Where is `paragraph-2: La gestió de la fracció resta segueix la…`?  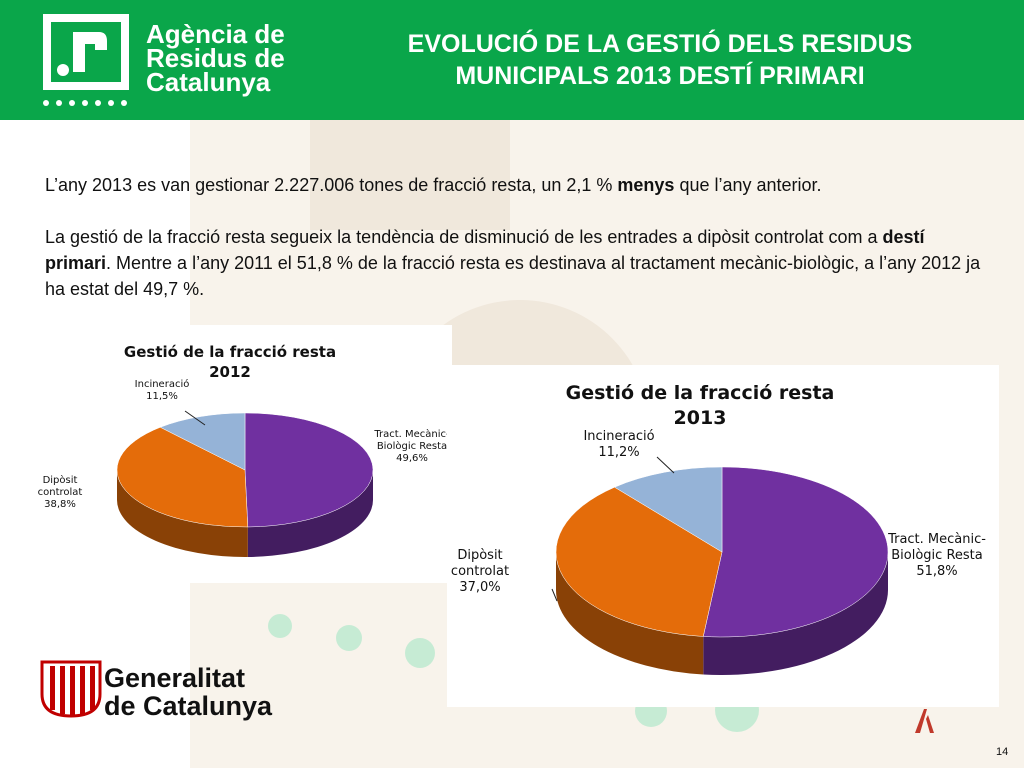
paragraph-2: La gestió de la fracció resta segueix la… is located at coordinates (515, 263).